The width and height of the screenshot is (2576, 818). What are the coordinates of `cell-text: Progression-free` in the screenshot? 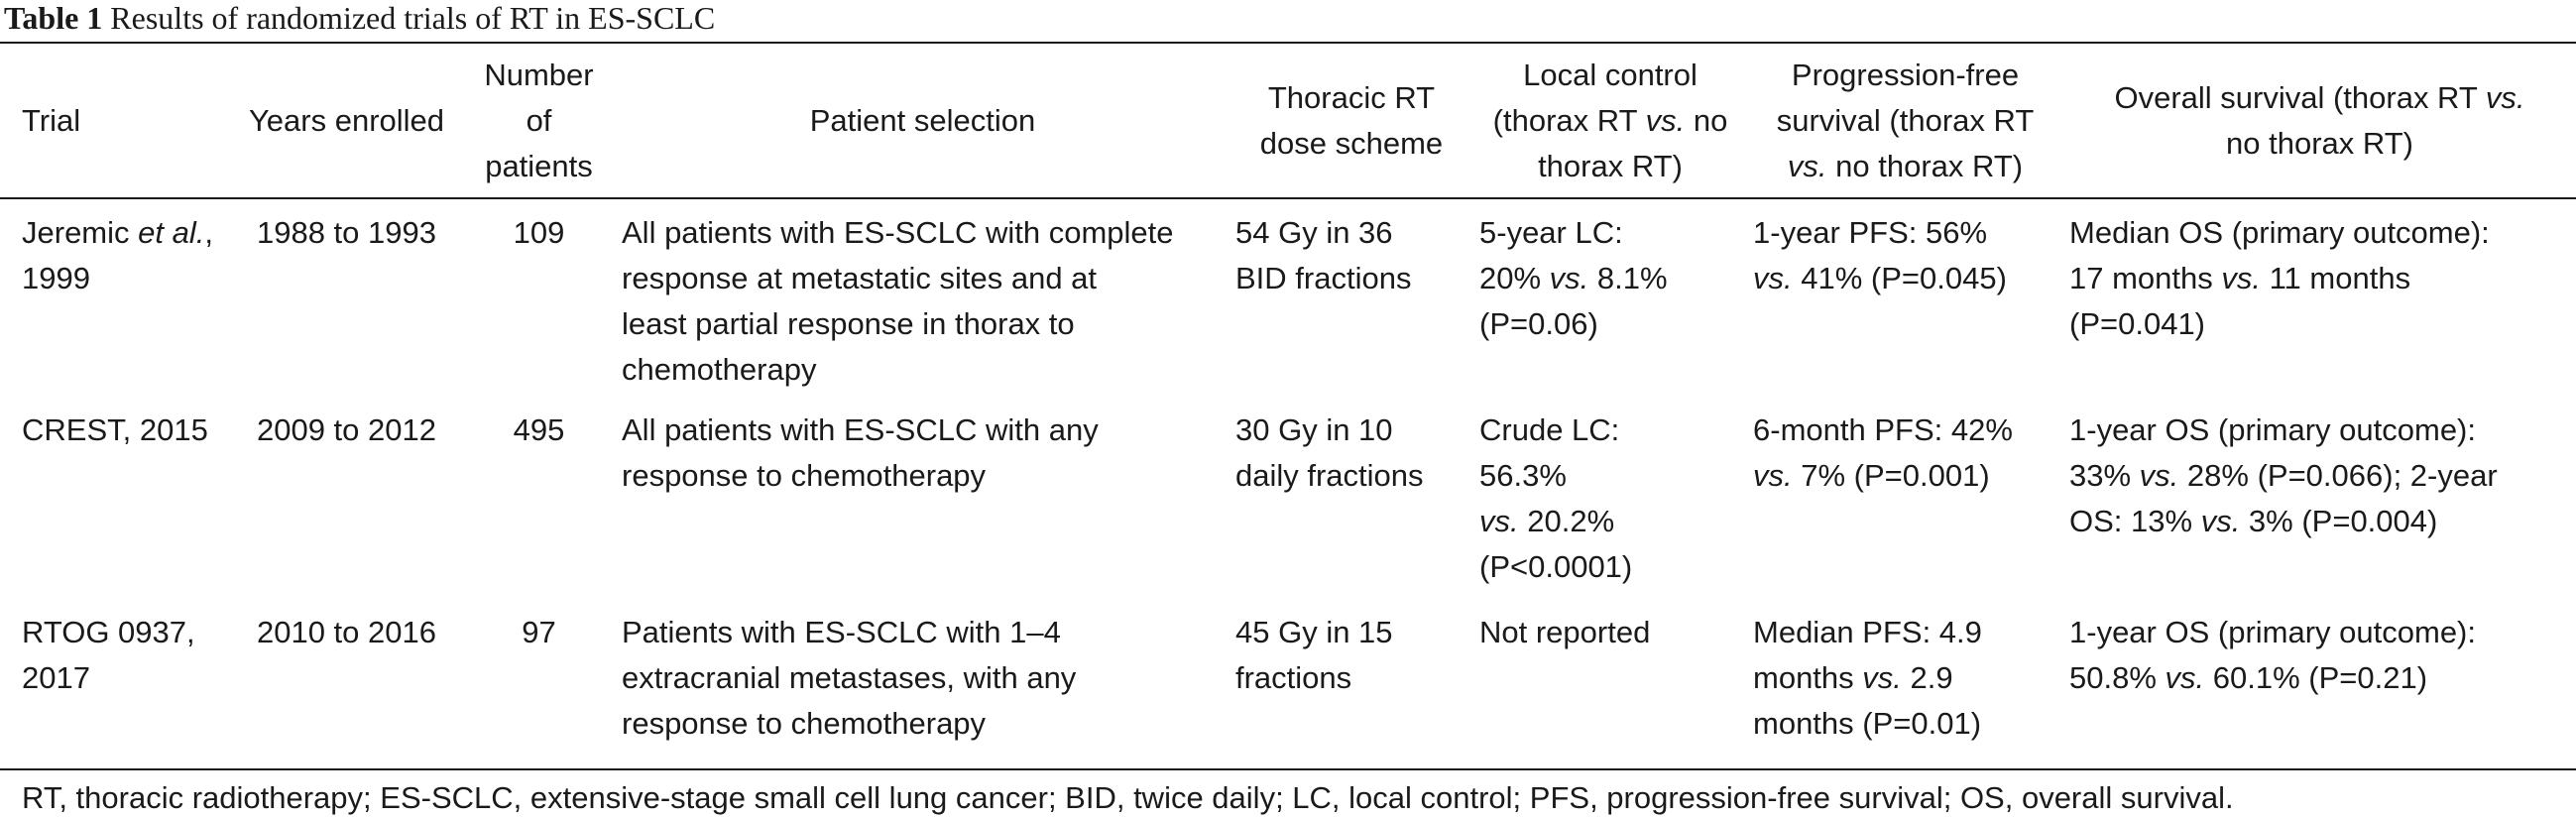 It's located at (1906, 74).